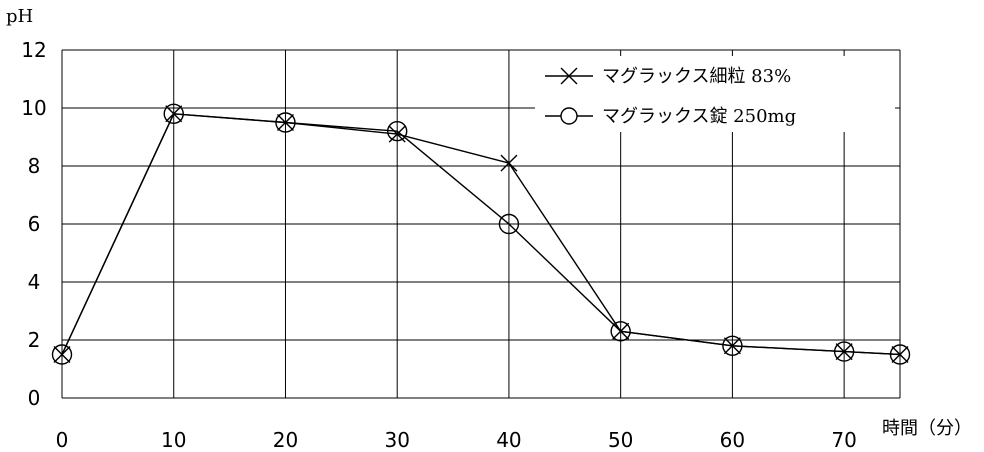 This screenshot has width=984, height=452. Describe the element at coordinates (34, 224) in the screenshot. I see `y-tick-label-3: 6` at that location.